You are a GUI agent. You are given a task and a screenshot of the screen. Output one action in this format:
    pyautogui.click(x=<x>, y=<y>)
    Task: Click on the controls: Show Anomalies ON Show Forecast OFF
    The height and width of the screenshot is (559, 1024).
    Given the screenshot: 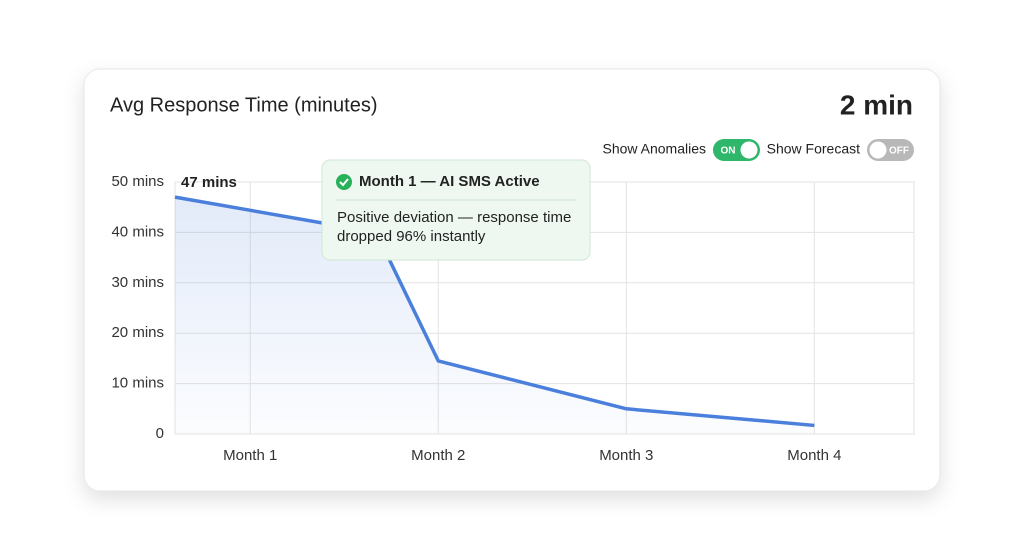 What is the action you would take?
    pyautogui.click(x=758, y=150)
    